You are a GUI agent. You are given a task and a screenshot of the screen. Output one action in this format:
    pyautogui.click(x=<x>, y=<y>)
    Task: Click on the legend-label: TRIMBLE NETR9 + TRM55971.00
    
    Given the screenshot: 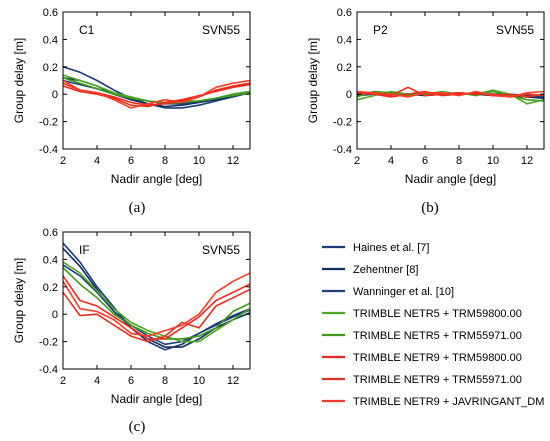 What is the action you would take?
    pyautogui.click(x=437, y=380)
    